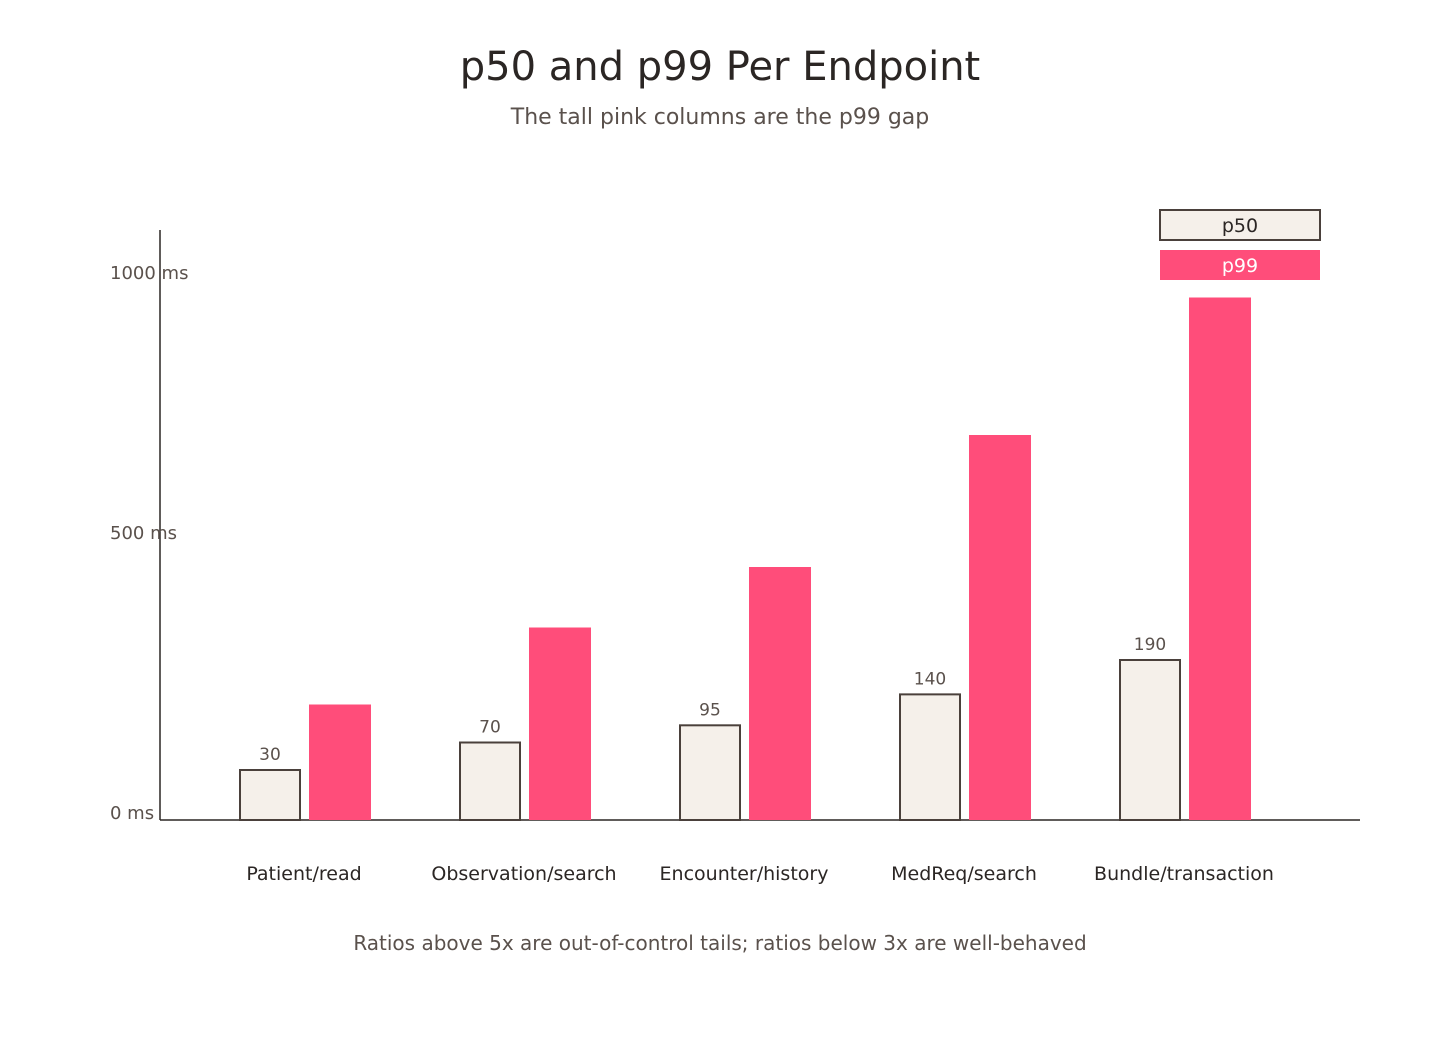 The height and width of the screenshot is (1040, 1440). I want to click on legend-label-p99: p99, so click(1240, 266).